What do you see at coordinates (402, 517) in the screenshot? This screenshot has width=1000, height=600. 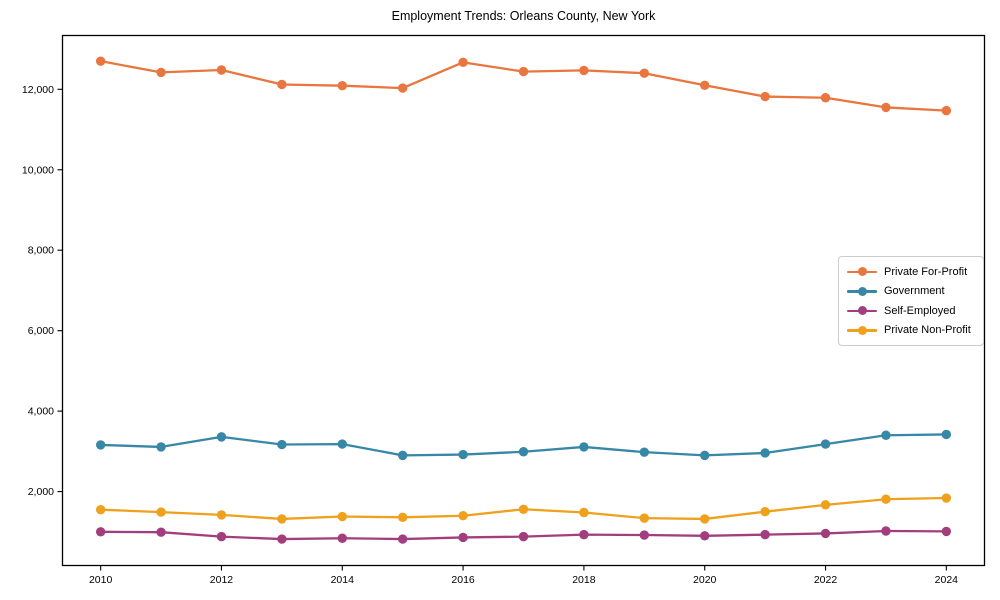 I see `data-point-private-non-profit-2015` at bounding box center [402, 517].